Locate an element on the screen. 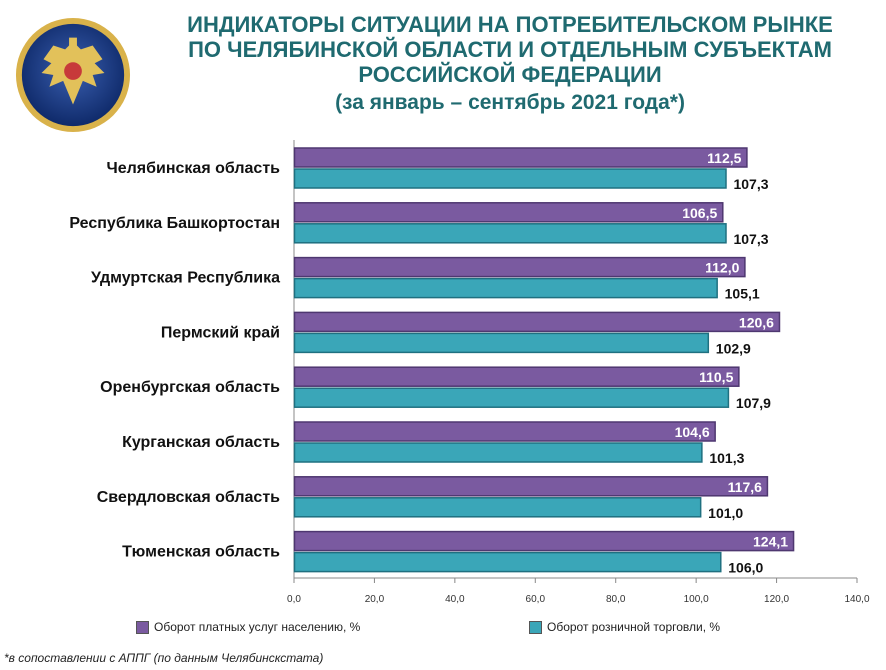  data-label-services: 110,5 is located at coordinates (716, 377).